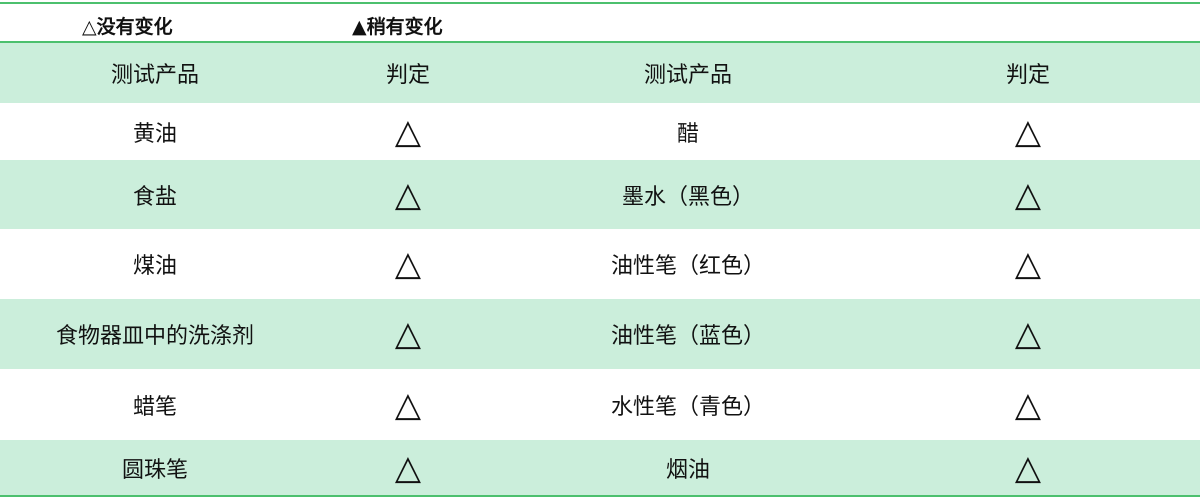  Describe the element at coordinates (600, 496) in the screenshot. I see `bottom-divider` at that location.